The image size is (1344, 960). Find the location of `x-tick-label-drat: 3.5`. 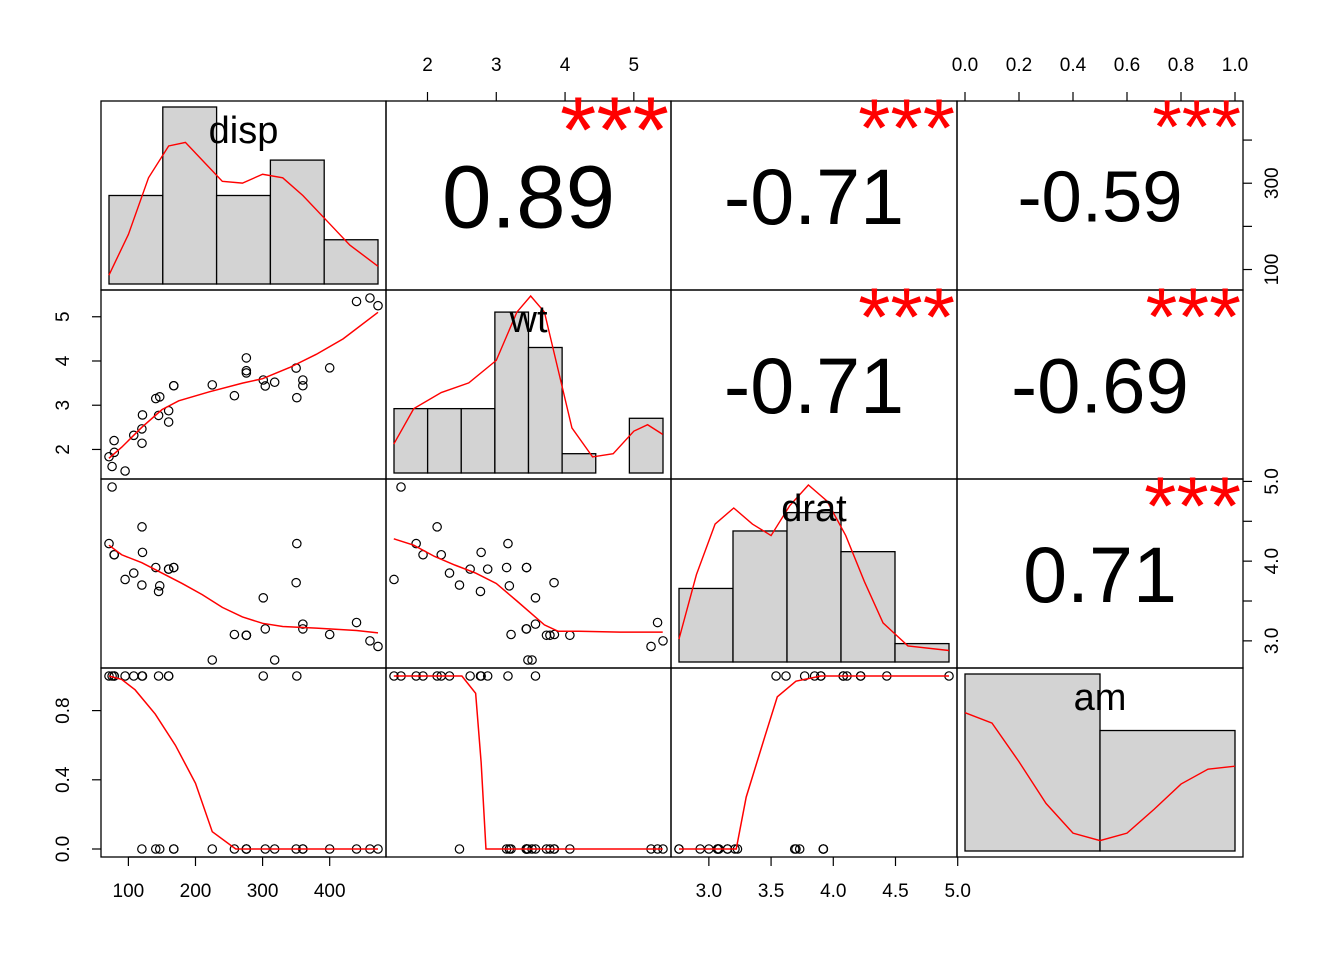

x-tick-label-drat: 3.5 is located at coordinates (771, 891).